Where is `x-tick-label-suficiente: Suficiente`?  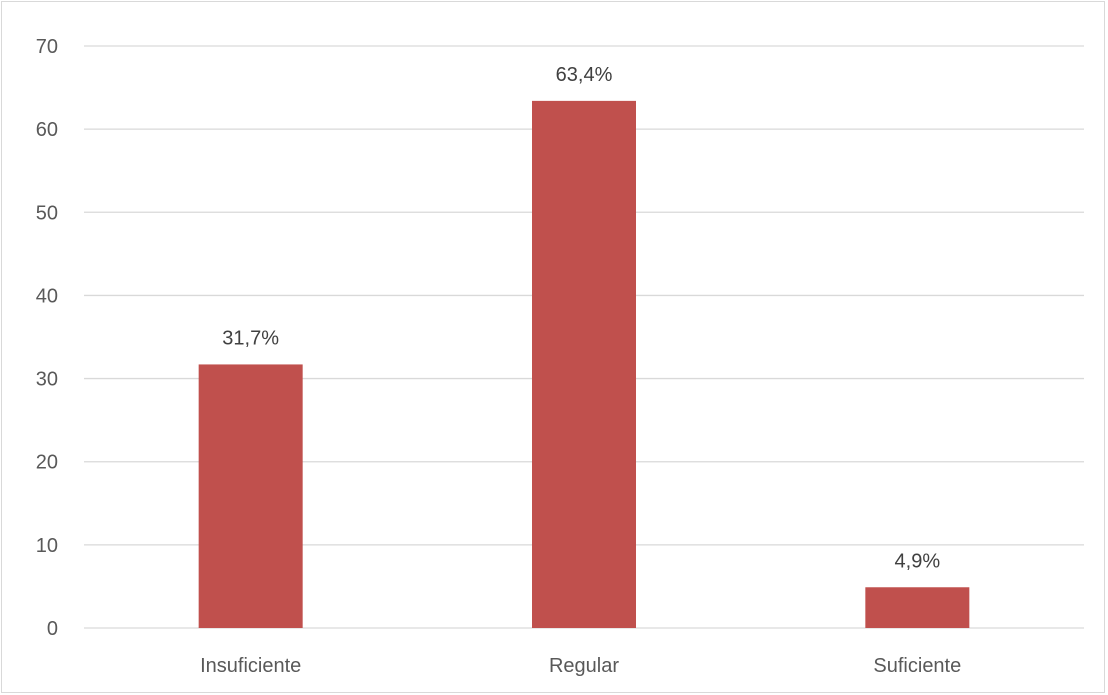 x-tick-label-suficiente: Suficiente is located at coordinates (917, 666).